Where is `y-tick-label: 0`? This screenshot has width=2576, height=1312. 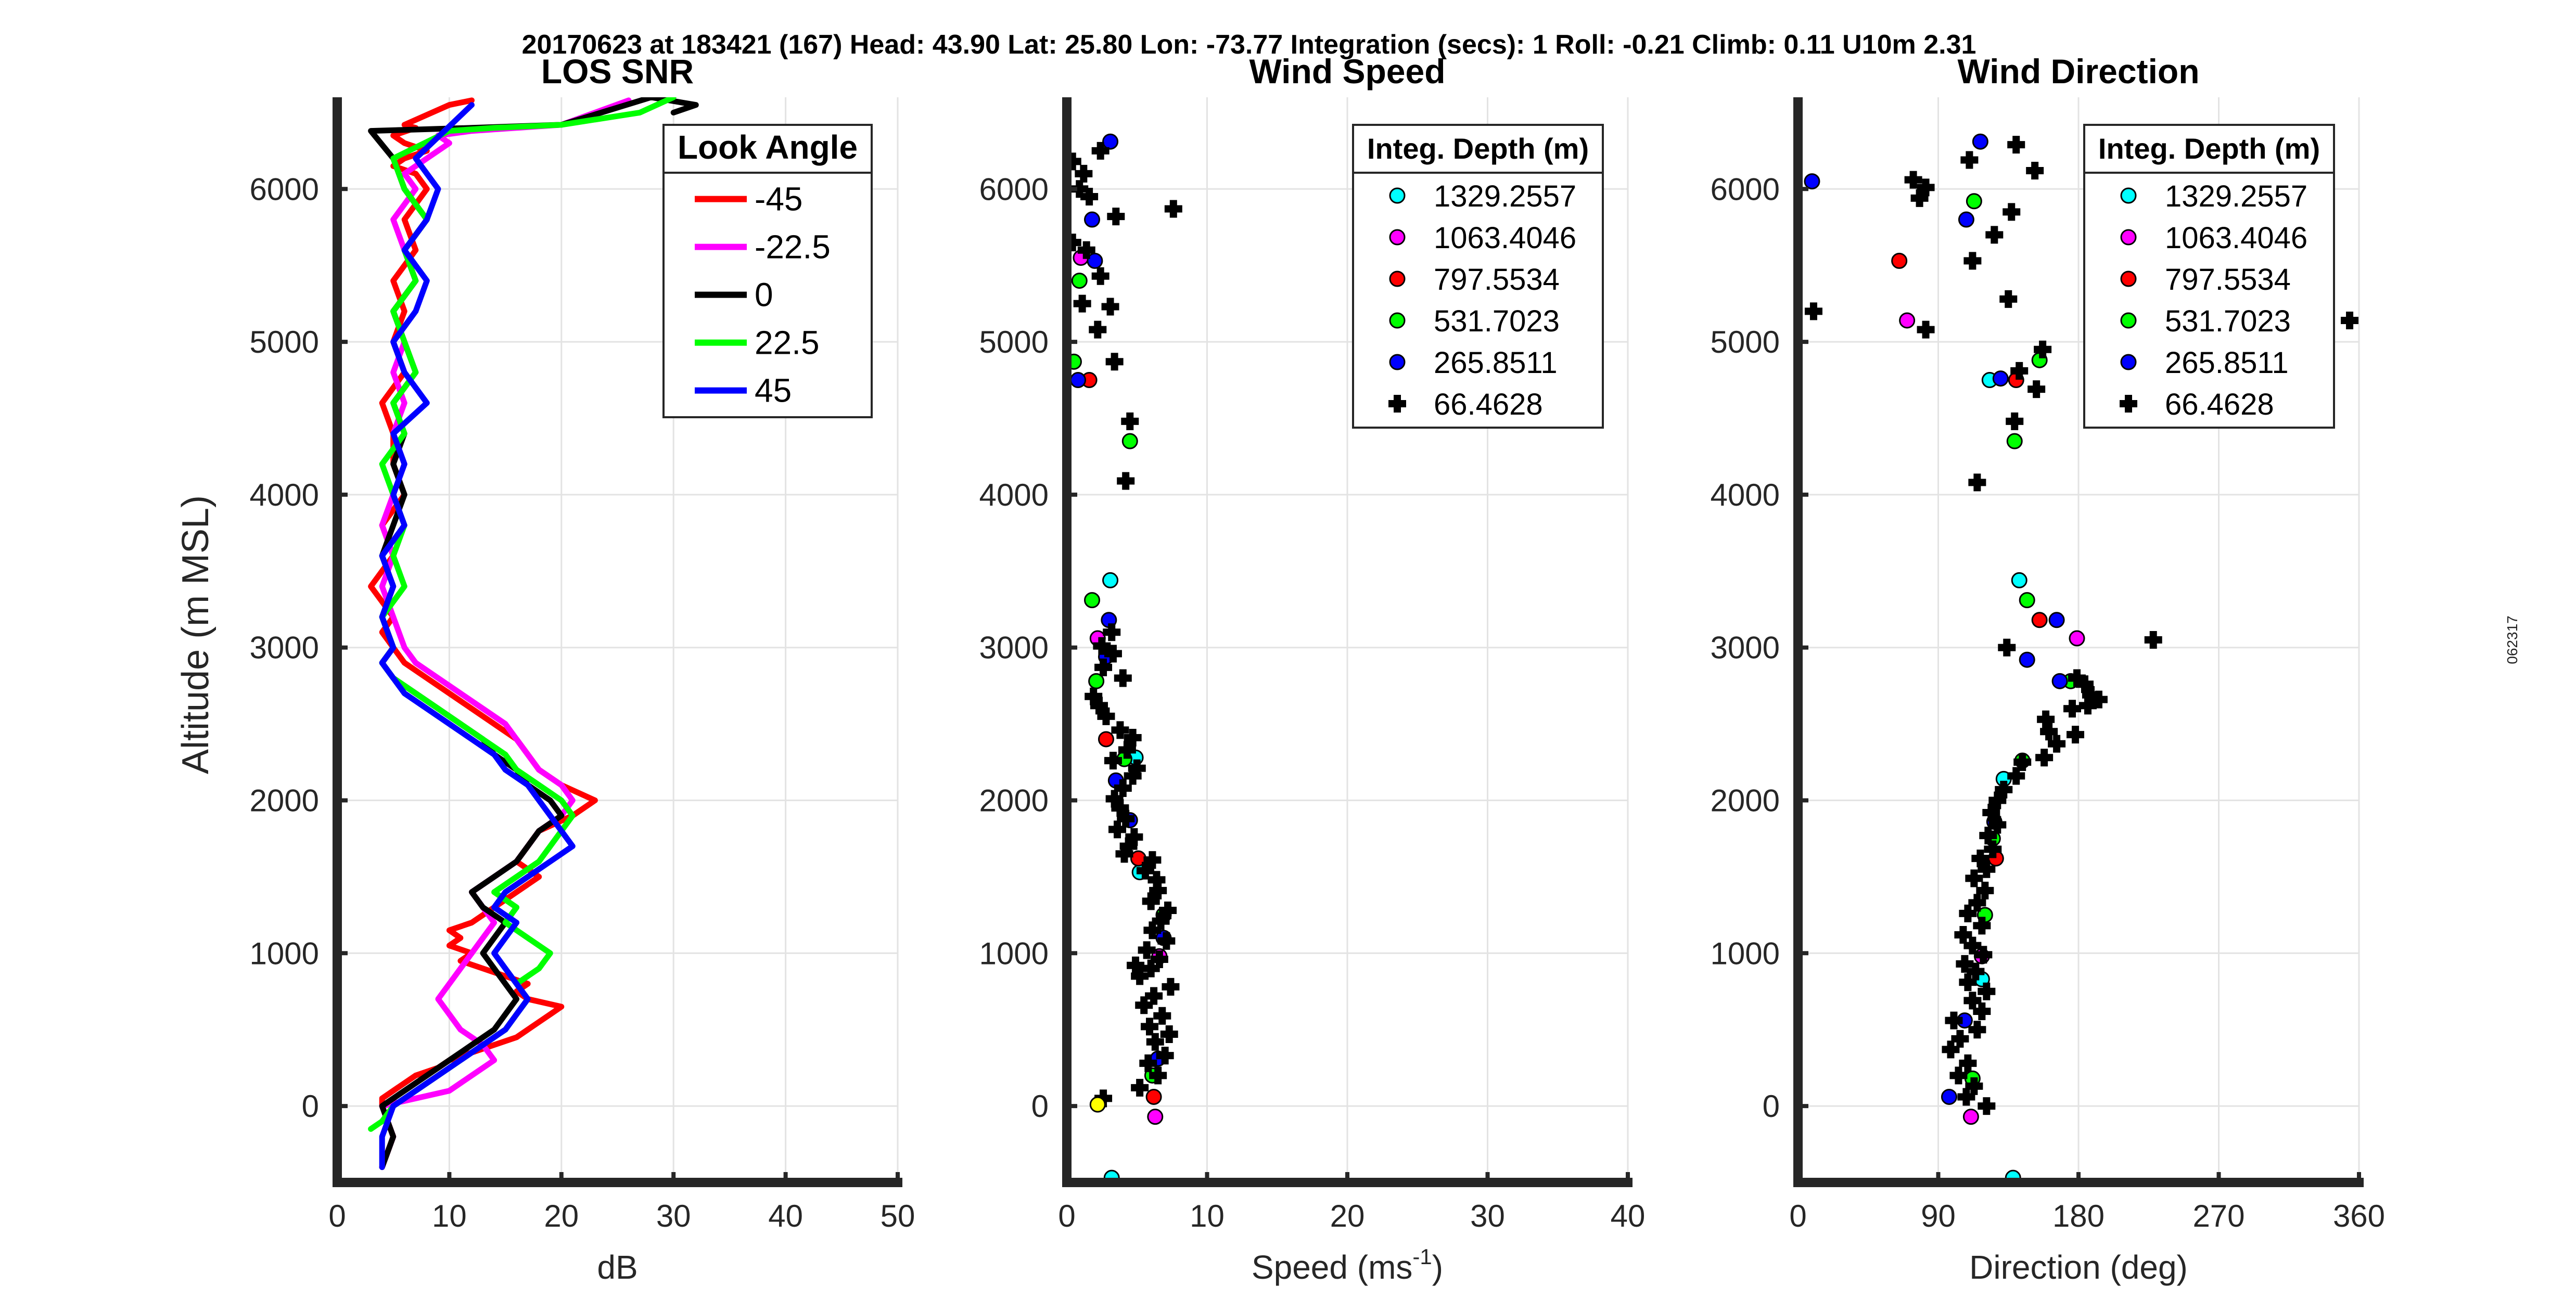
y-tick-label: 0 is located at coordinates (310, 1107).